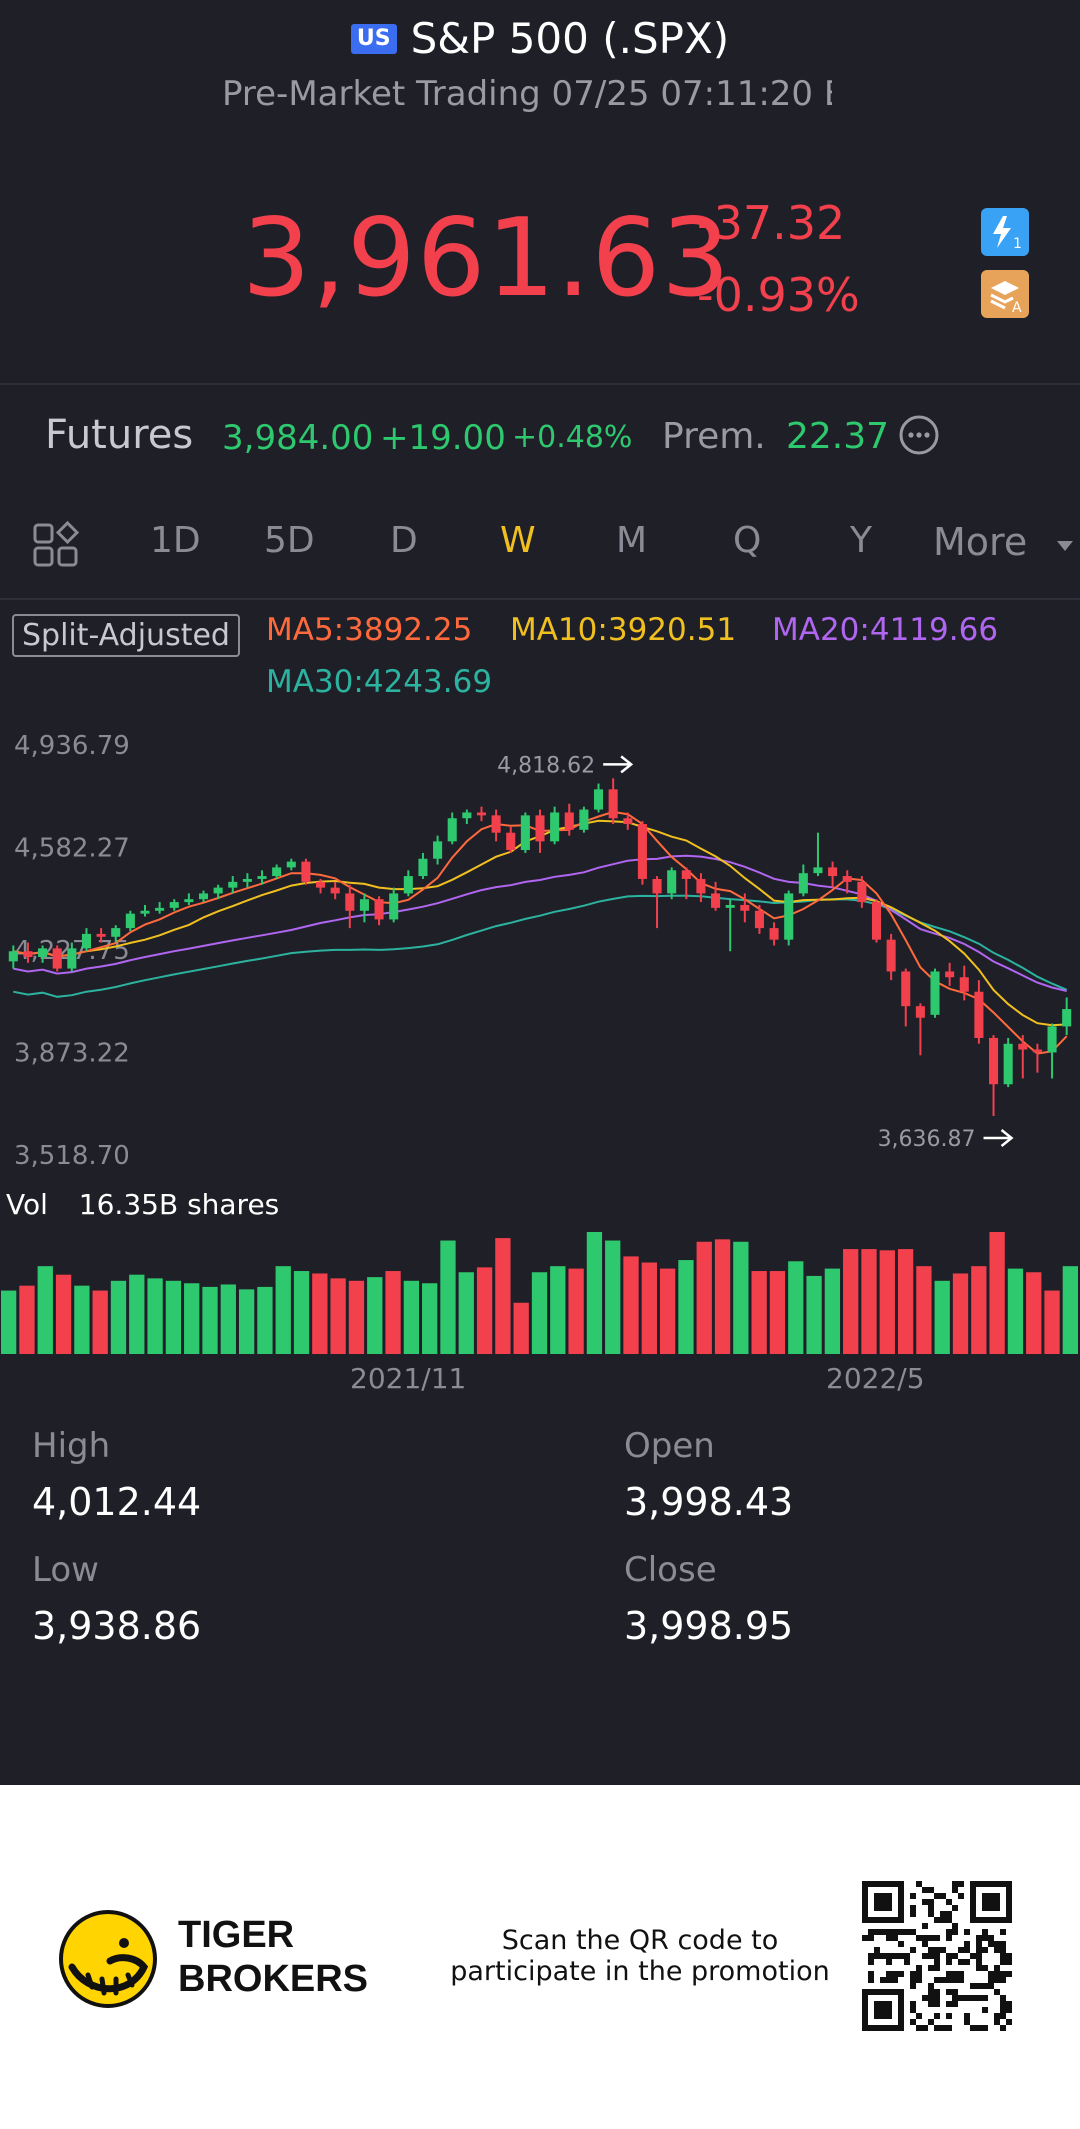 This screenshot has width=1080, height=2129. Describe the element at coordinates (709, 1626) in the screenshot. I see `close-value: 3,998.95` at that location.